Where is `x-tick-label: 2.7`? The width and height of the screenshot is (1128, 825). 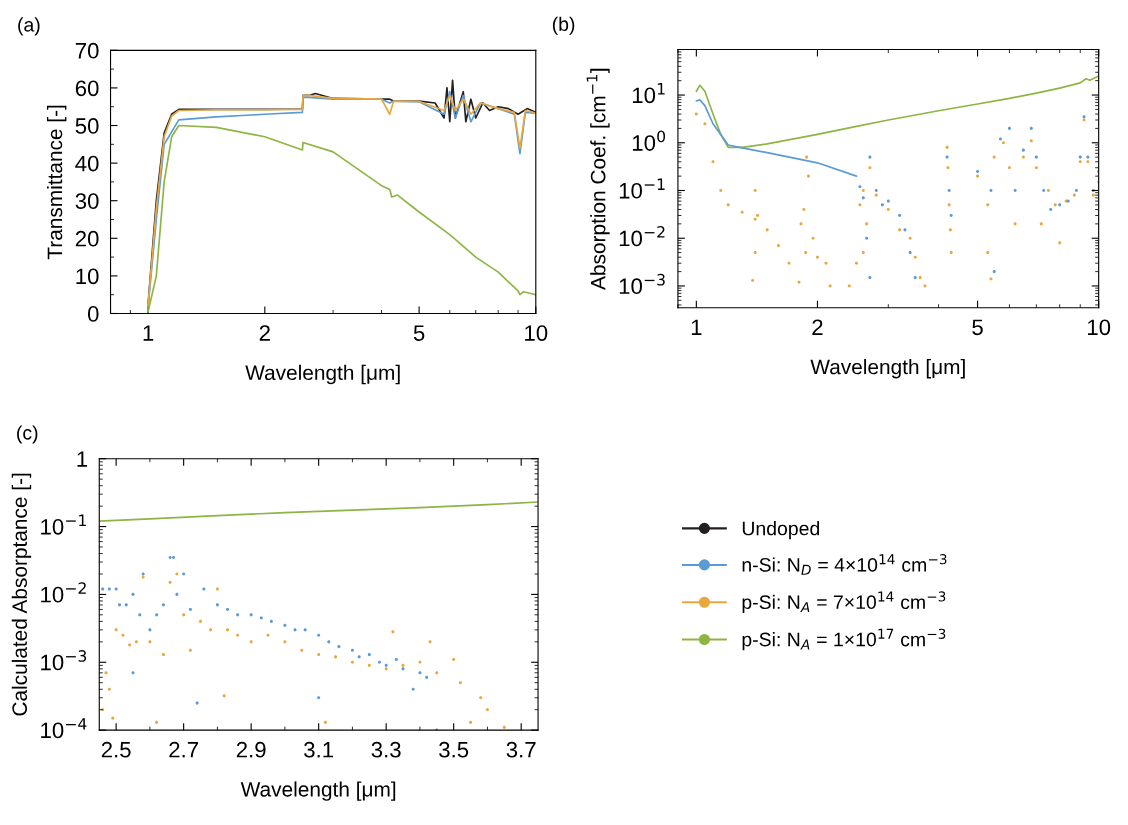
x-tick-label: 2.7 is located at coordinates (183, 749).